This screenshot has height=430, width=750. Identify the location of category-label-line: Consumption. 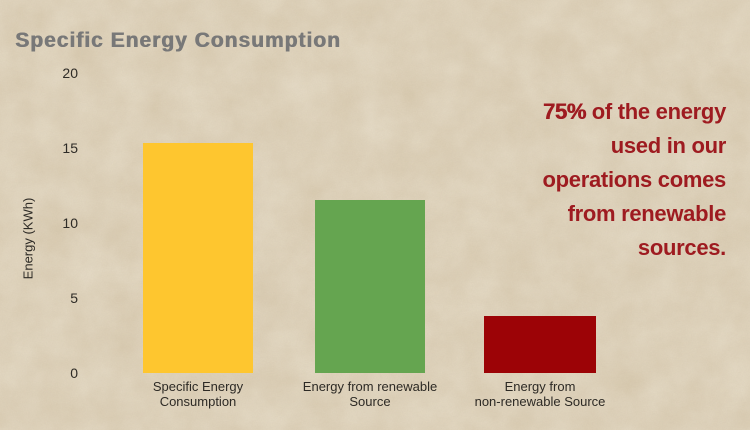
(198, 401).